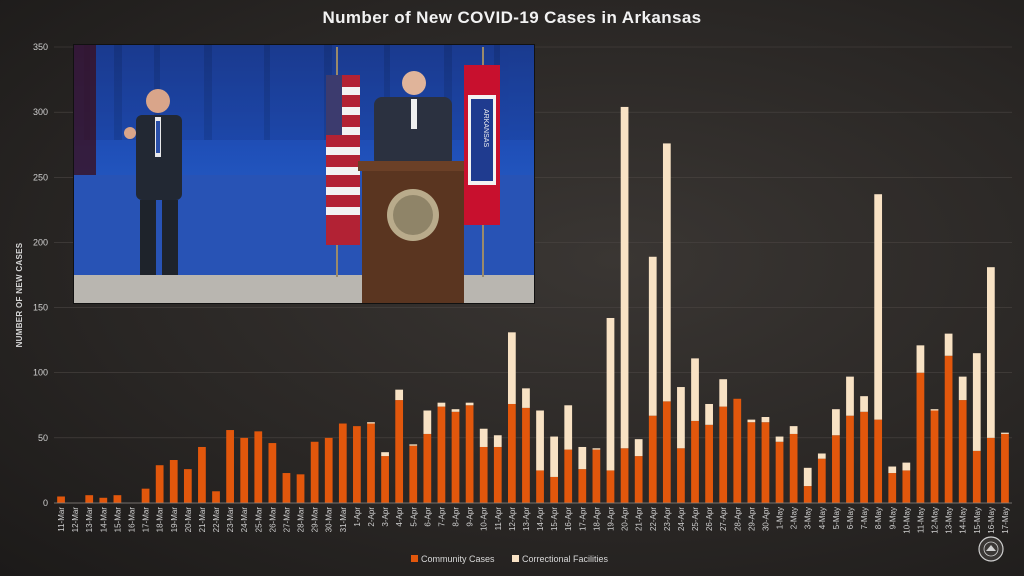 This screenshot has height=576, width=1024. What do you see at coordinates (935, 520) in the screenshot?
I see `x-tick-label: 12-May` at bounding box center [935, 520].